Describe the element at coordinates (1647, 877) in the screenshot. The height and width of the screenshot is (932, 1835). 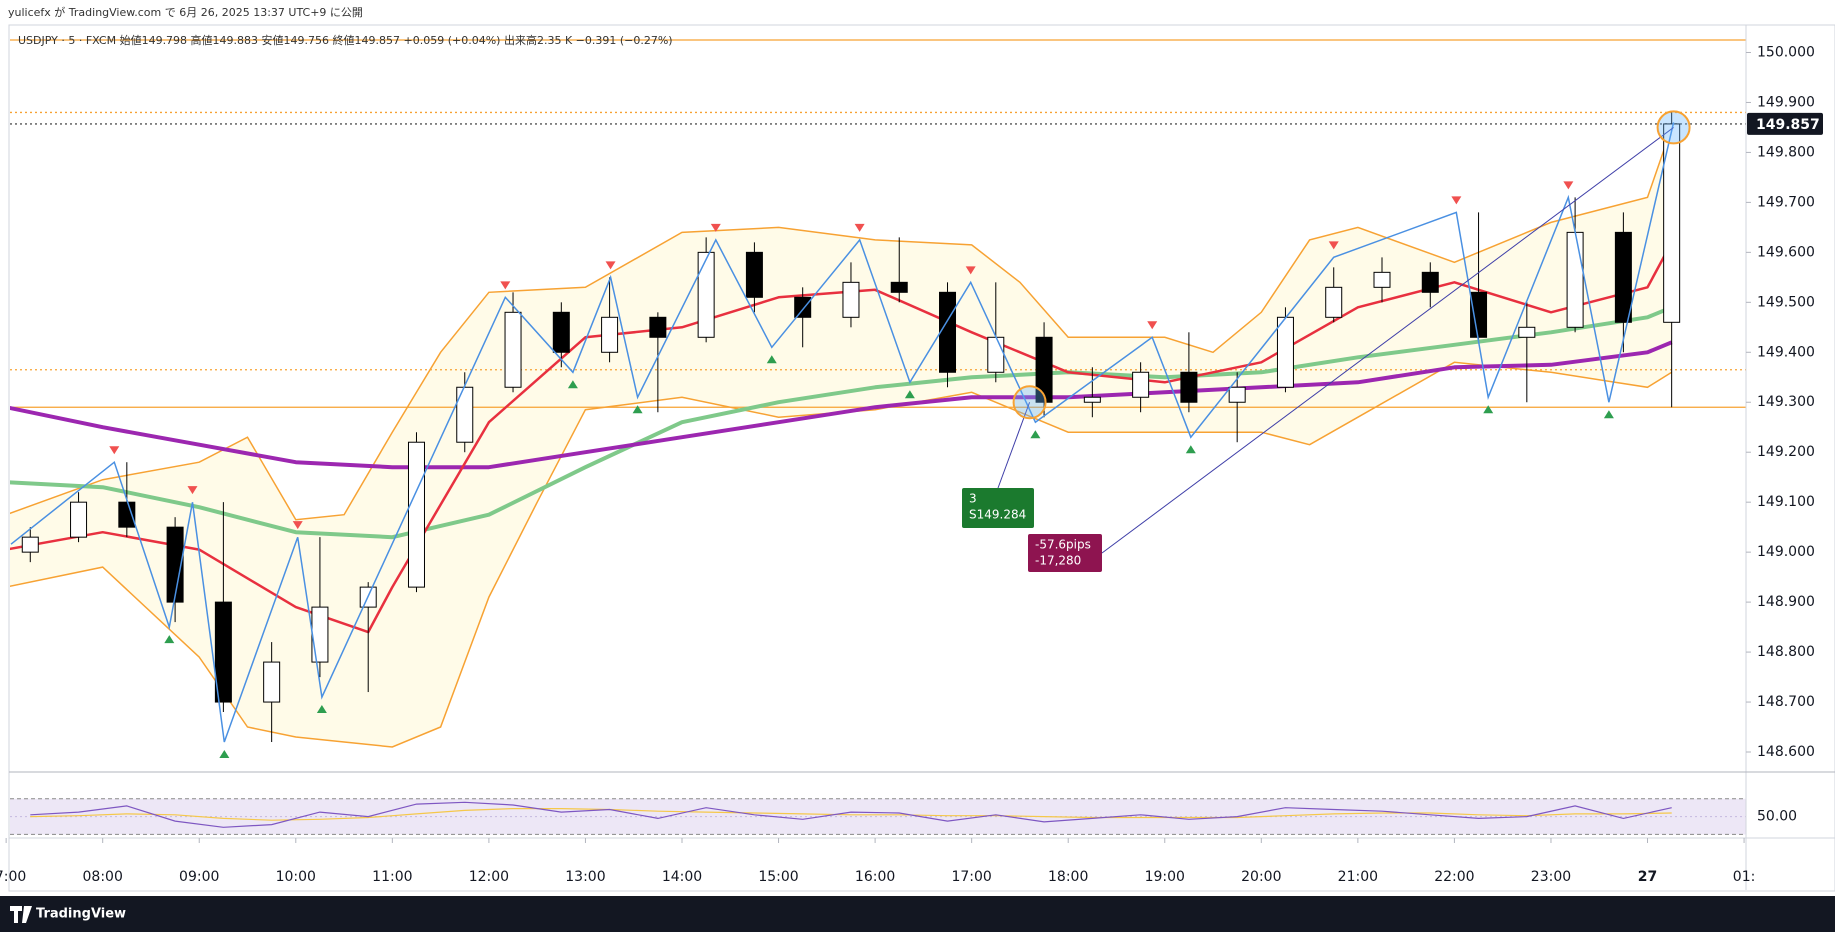
I see `x-tick-label: 27` at that location.